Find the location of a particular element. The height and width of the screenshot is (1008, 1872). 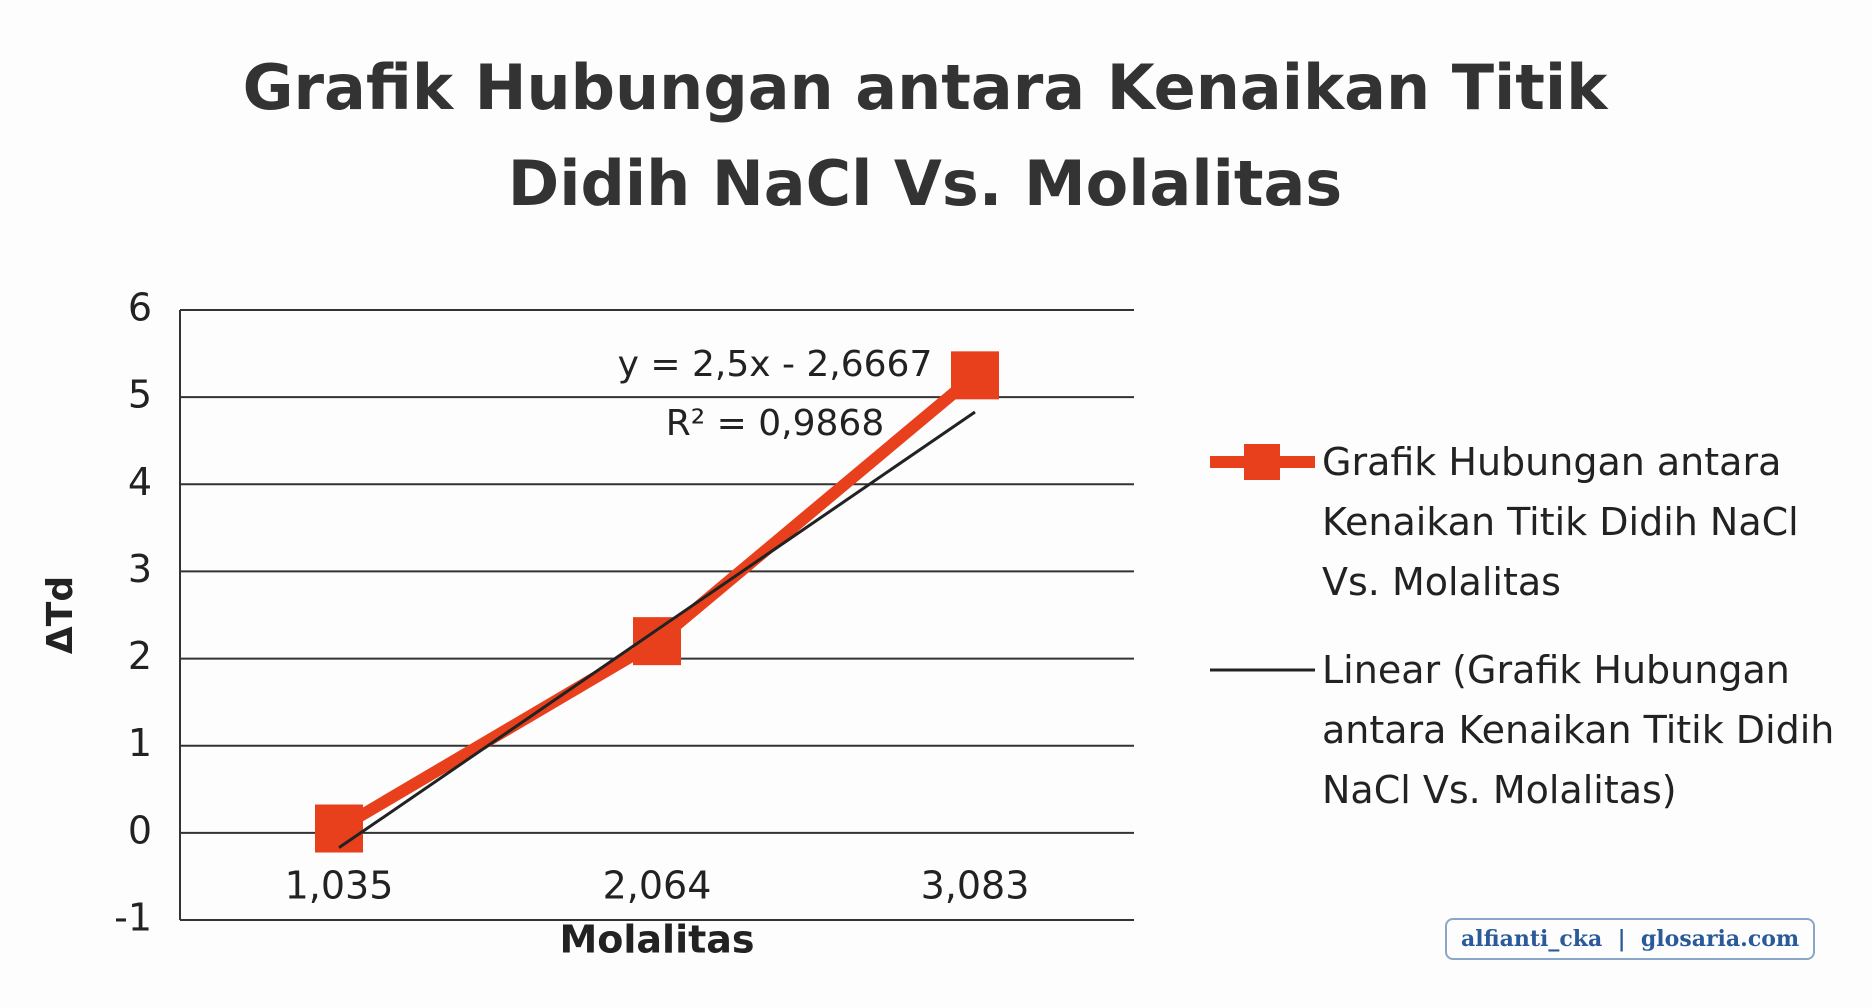

x-axis-label: Molalitas is located at coordinates (656, 940).